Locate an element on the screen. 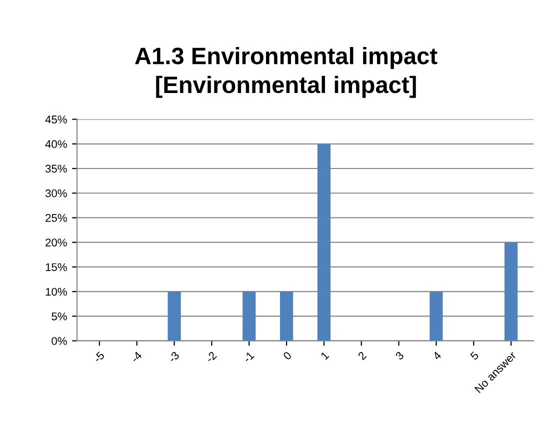  x-tick-label: 5 is located at coordinates (475, 355).